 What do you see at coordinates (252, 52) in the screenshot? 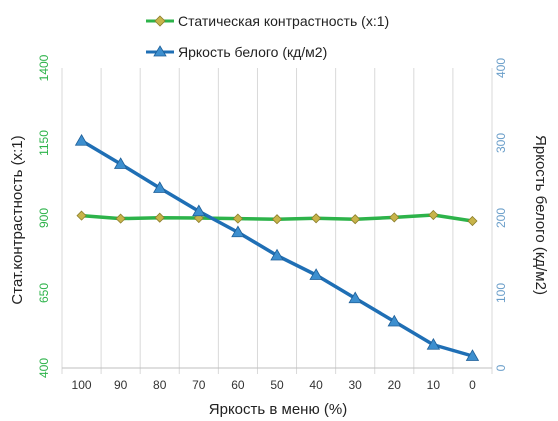
I see `legend-label-brightness: Яркость белого (кд/м2)` at bounding box center [252, 52].